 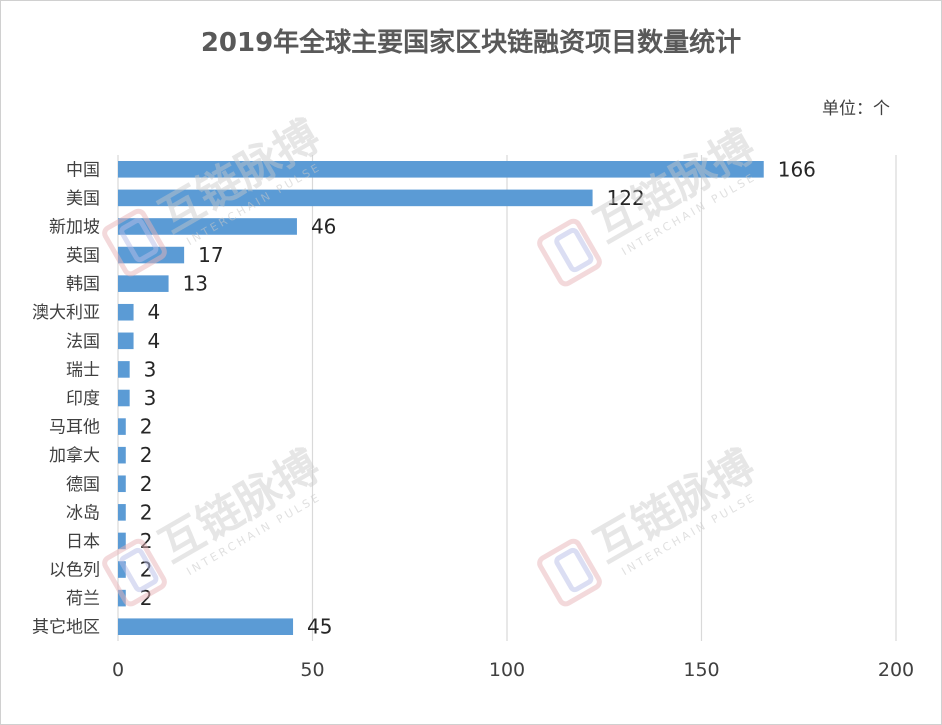 What do you see at coordinates (856, 109) in the screenshot?
I see `unit-label: 单位：个` at bounding box center [856, 109].